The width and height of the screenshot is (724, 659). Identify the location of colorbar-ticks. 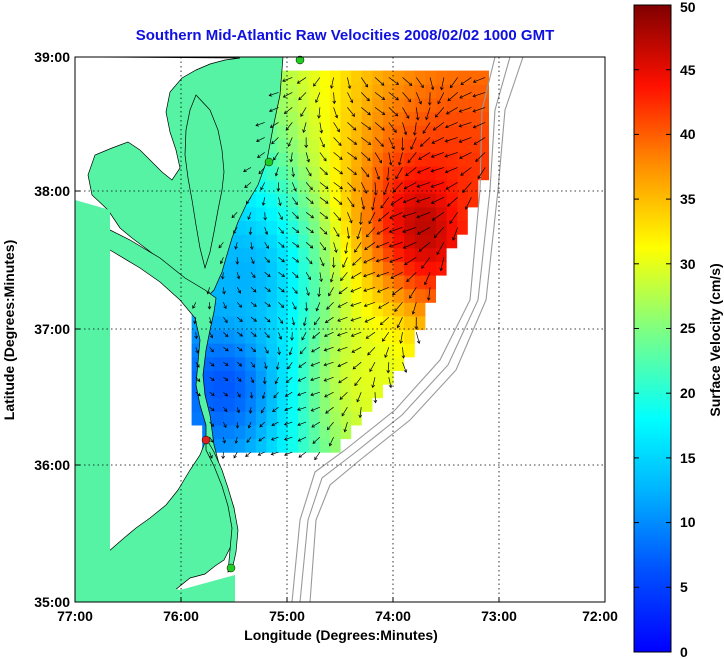
(652, 361).